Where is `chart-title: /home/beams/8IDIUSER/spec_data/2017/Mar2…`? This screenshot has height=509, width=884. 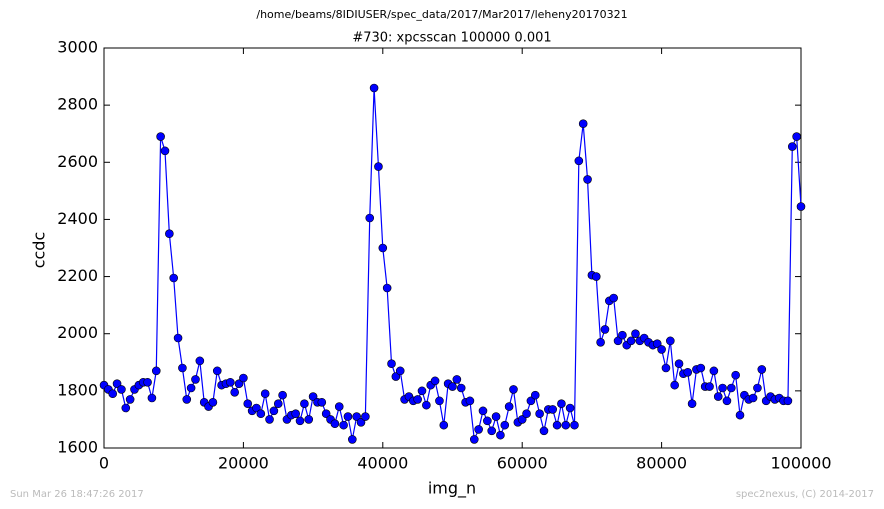
chart-title: /home/beams/8IDIUSER/spec_data/2017/Mar2… is located at coordinates (441, 14).